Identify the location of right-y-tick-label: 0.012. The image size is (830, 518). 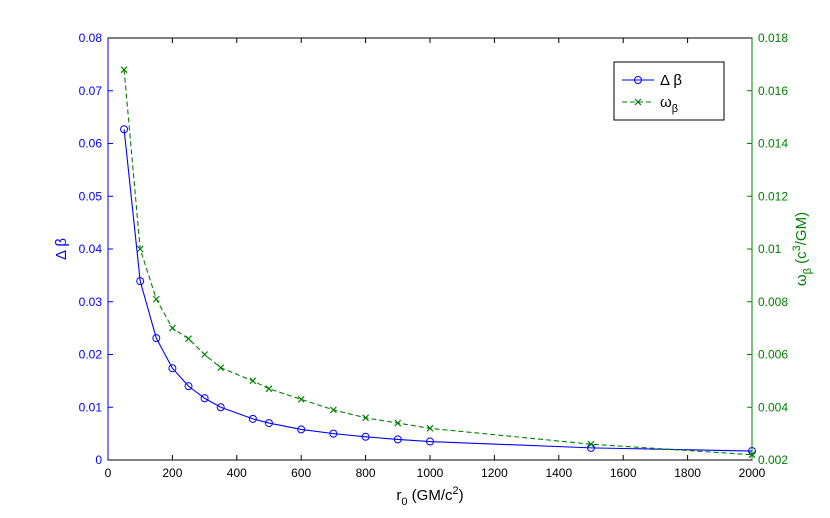
(773, 196).